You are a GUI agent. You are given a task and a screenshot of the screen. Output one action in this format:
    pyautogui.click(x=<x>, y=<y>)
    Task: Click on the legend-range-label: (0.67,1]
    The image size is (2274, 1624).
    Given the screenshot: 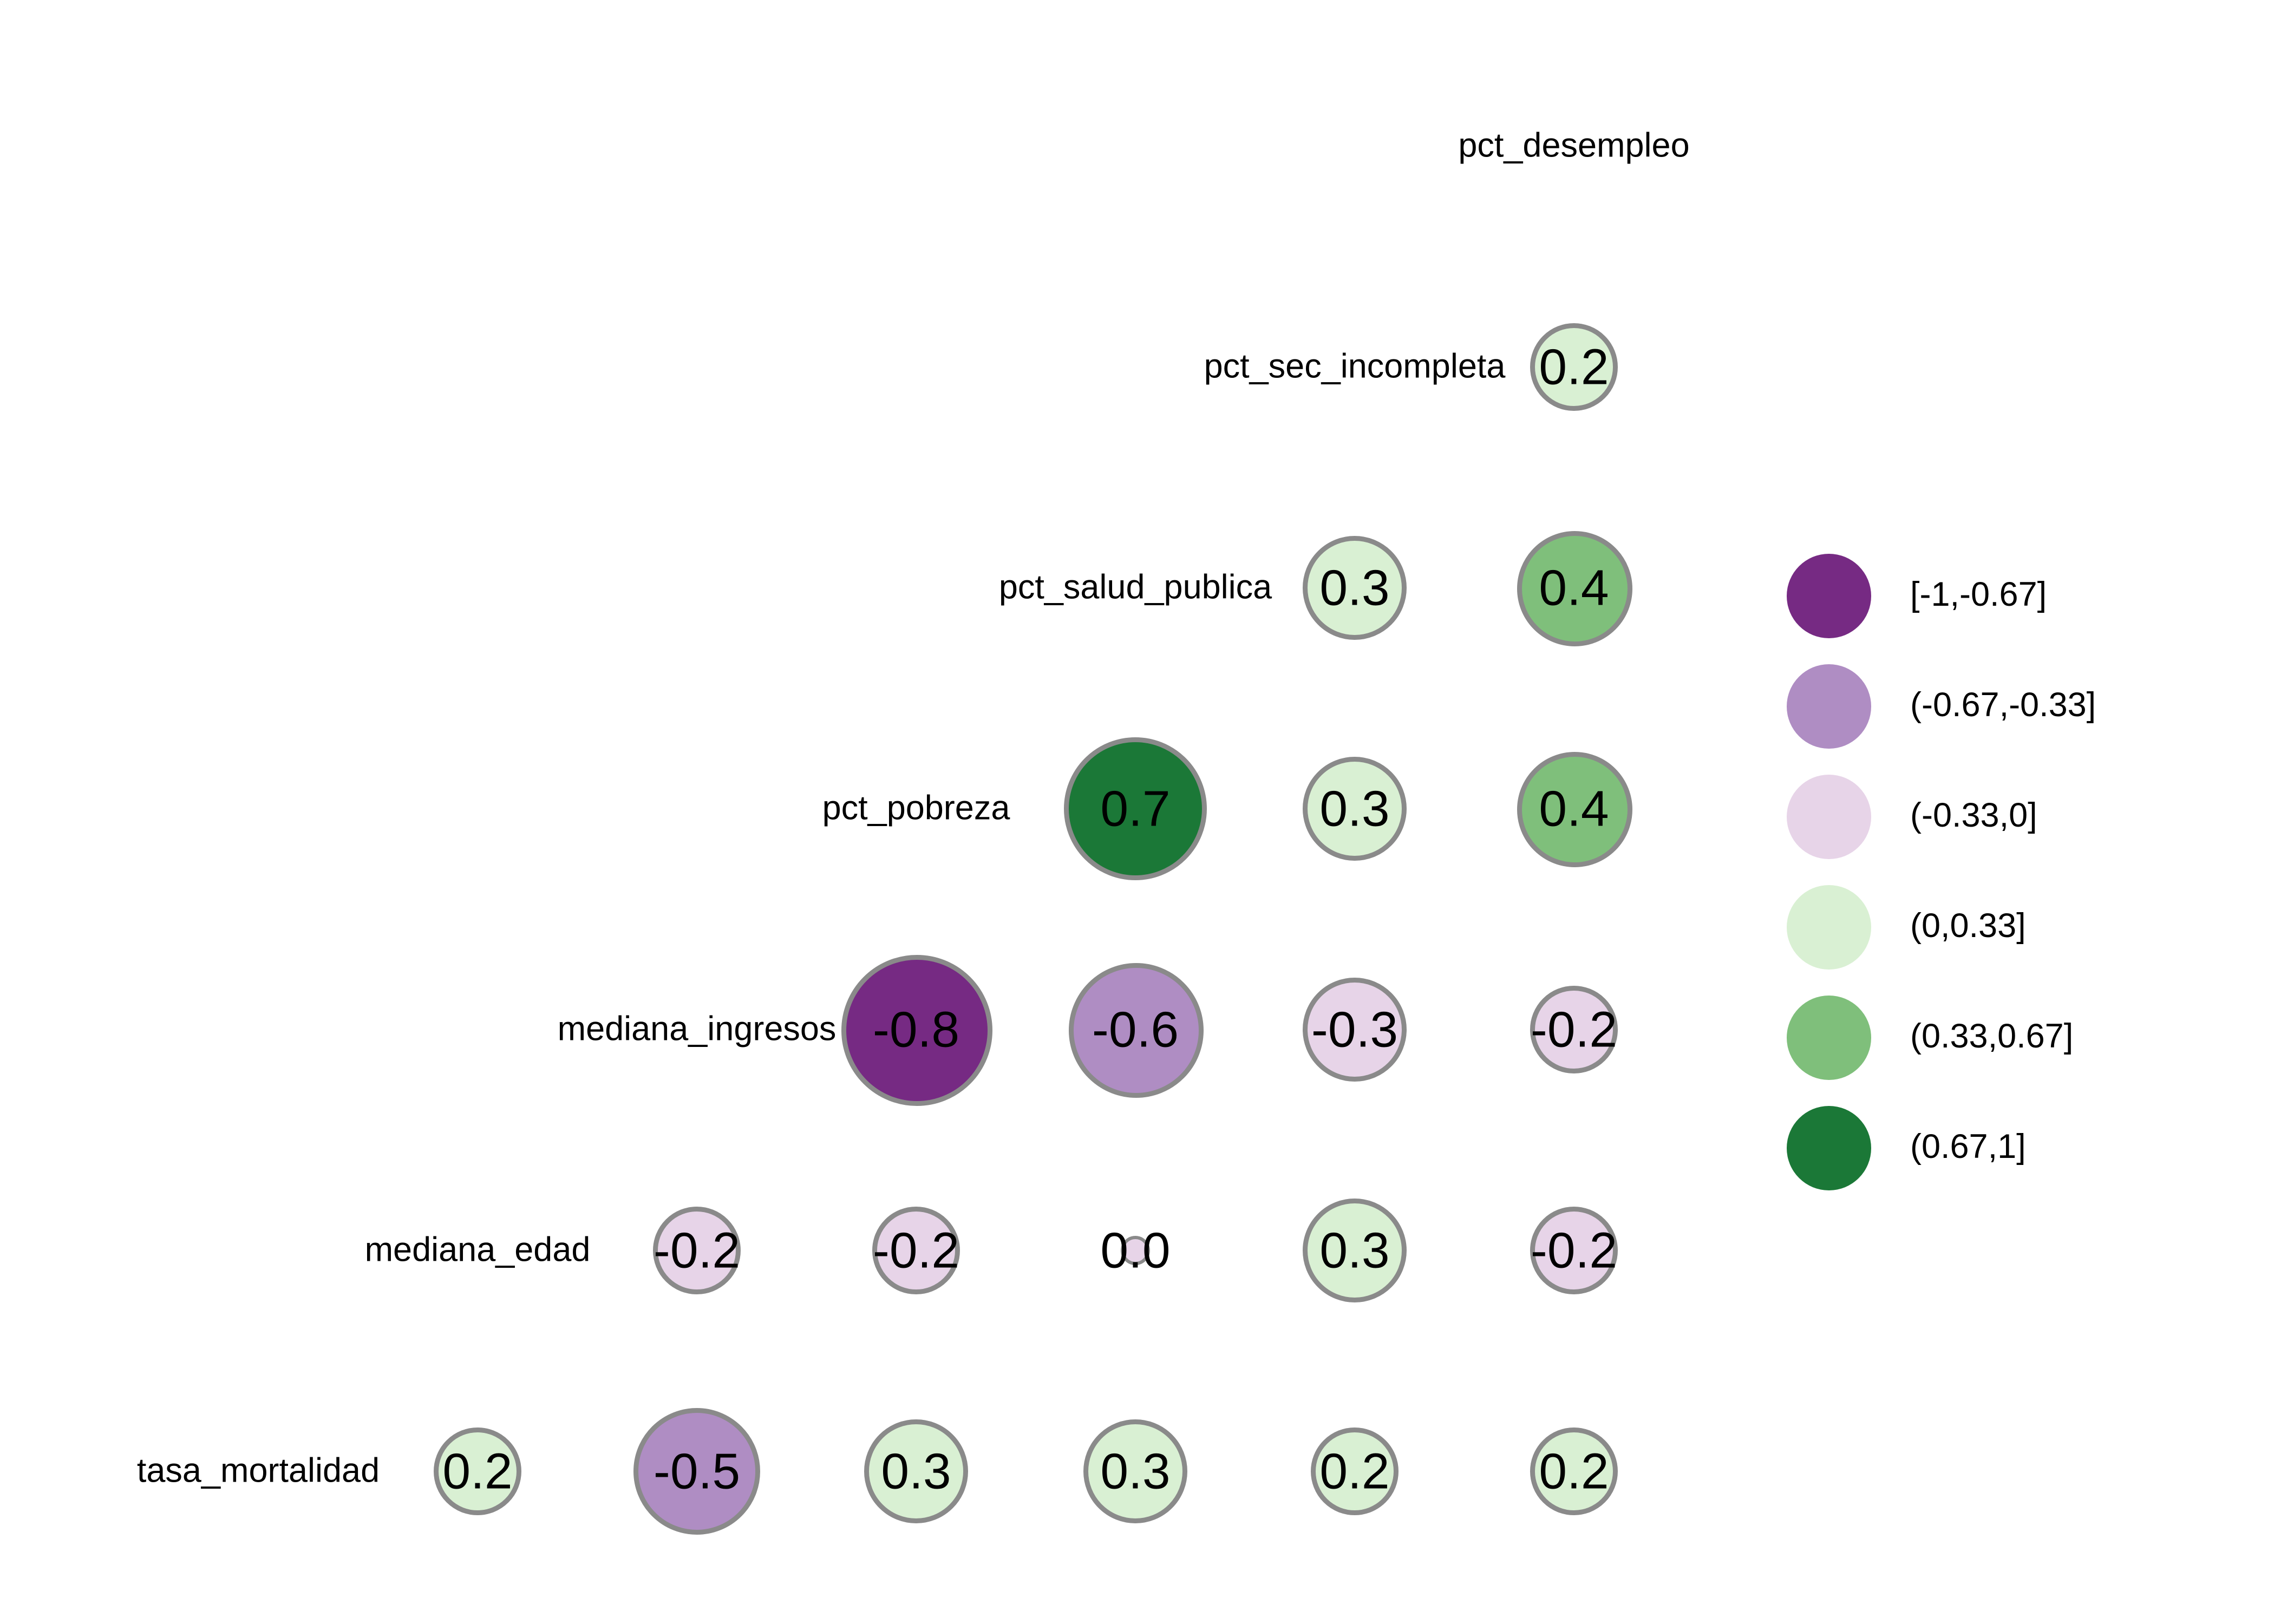 What is the action you would take?
    pyautogui.click(x=1968, y=1147)
    